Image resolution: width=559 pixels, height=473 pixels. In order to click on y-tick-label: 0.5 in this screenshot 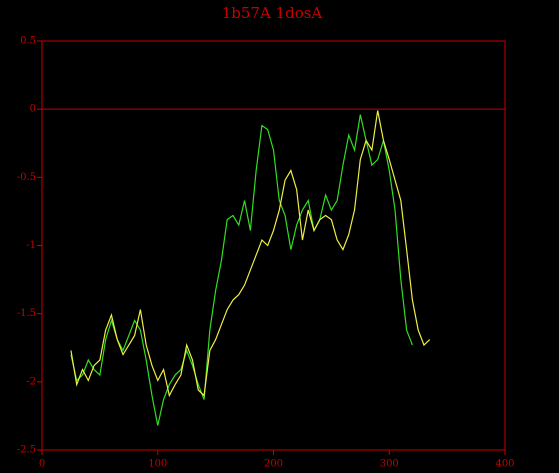, I will do `click(28, 41)`.